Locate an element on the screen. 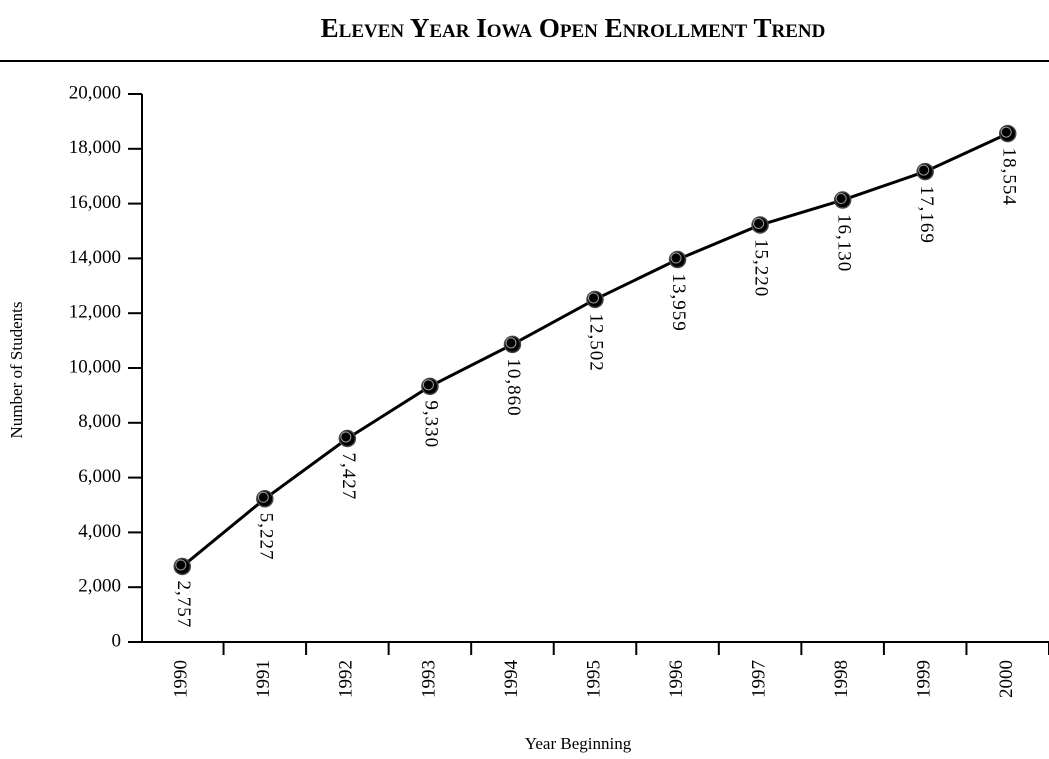  y-tick-label: 4,000 is located at coordinates (99, 531).